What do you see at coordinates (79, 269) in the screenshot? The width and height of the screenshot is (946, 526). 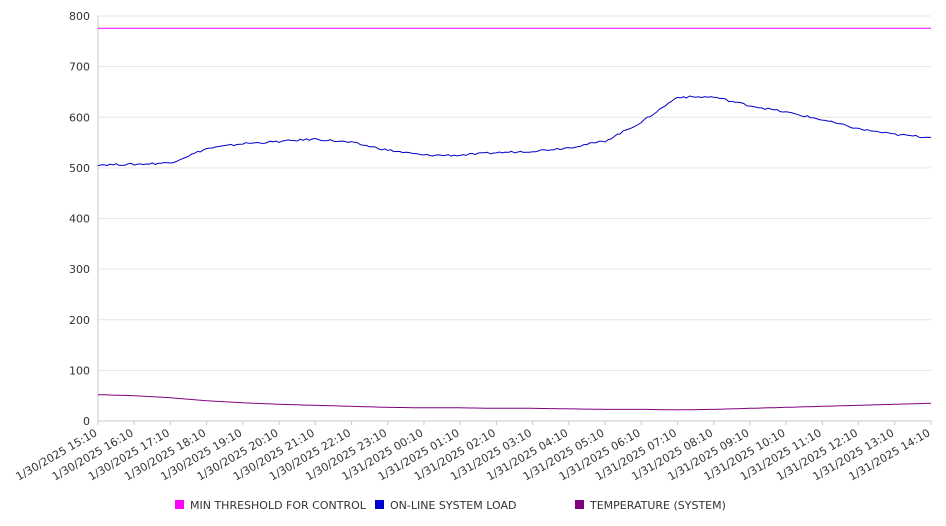 I see `y-tick-label: 300` at bounding box center [79, 269].